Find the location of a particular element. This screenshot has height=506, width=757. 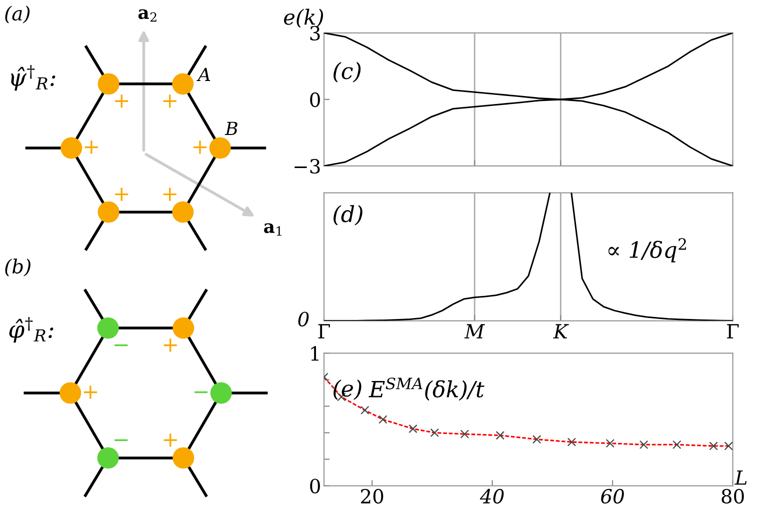

annotation: E$^{SMA}$(δk)/t is located at coordinates (426, 389).